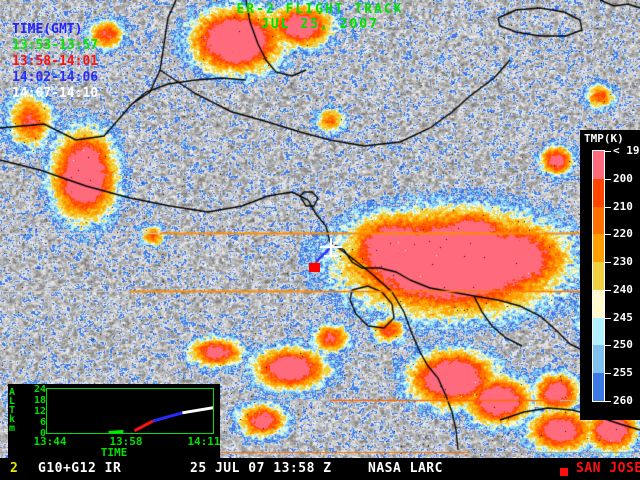  I want to click on time-legend-item-0: 13:53-13:57, so click(55, 45).